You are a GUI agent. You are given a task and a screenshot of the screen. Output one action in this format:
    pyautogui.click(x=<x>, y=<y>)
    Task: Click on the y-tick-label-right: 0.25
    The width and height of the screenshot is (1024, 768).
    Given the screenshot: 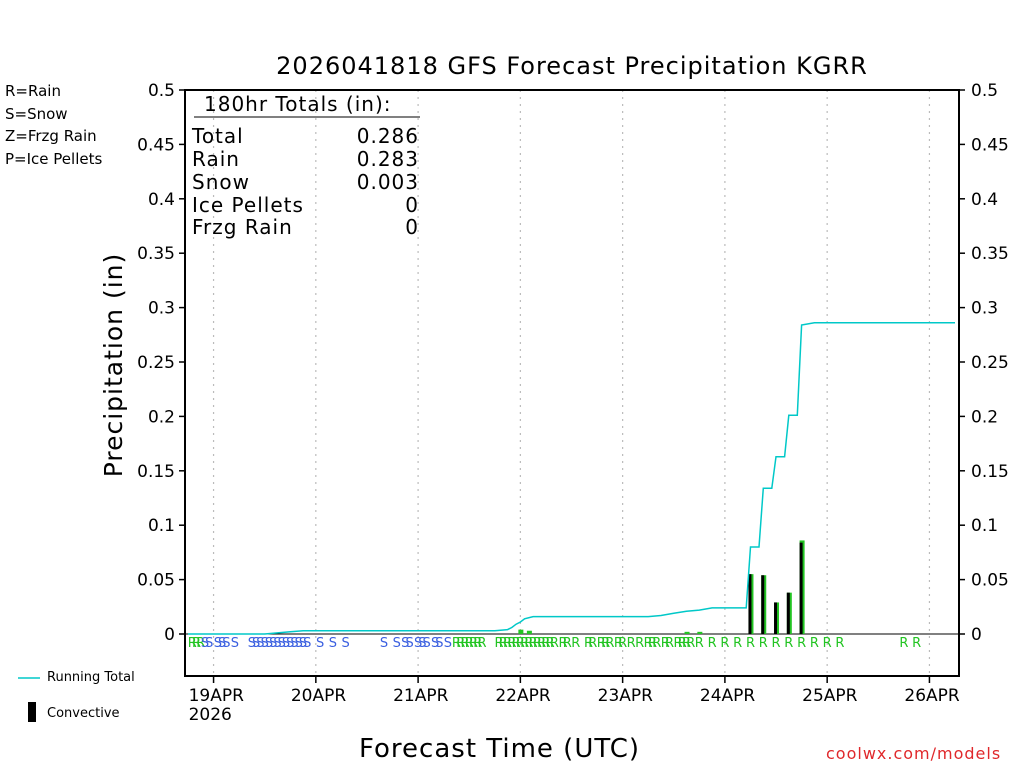 What is the action you would take?
    pyautogui.click(x=990, y=363)
    